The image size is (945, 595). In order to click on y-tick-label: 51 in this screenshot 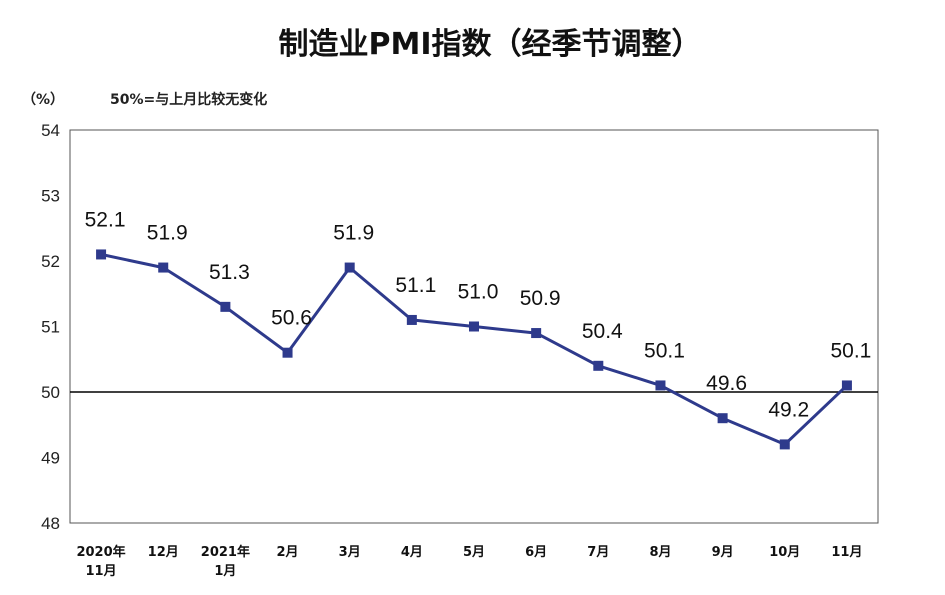, I will do `click(50, 327)`.